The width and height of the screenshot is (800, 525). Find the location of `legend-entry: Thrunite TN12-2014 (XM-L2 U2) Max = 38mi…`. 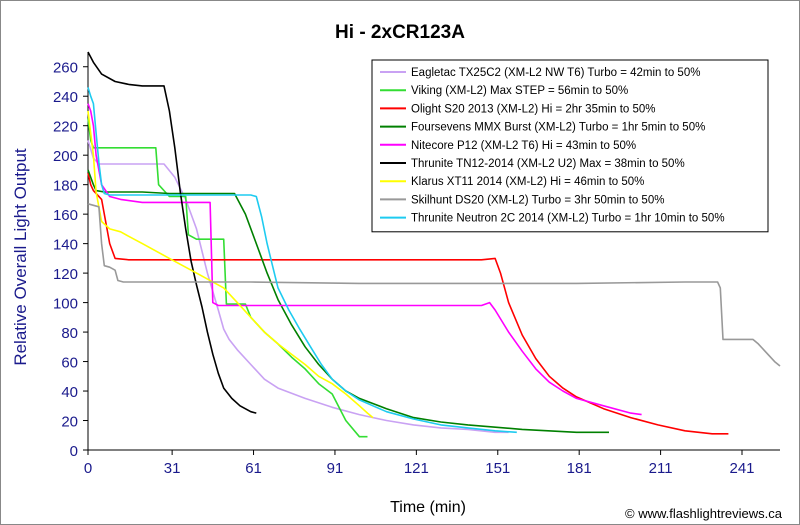

legend-entry: Thrunite TN12-2014 (XM-L2 U2) Max = 38mi… is located at coordinates (548, 164).